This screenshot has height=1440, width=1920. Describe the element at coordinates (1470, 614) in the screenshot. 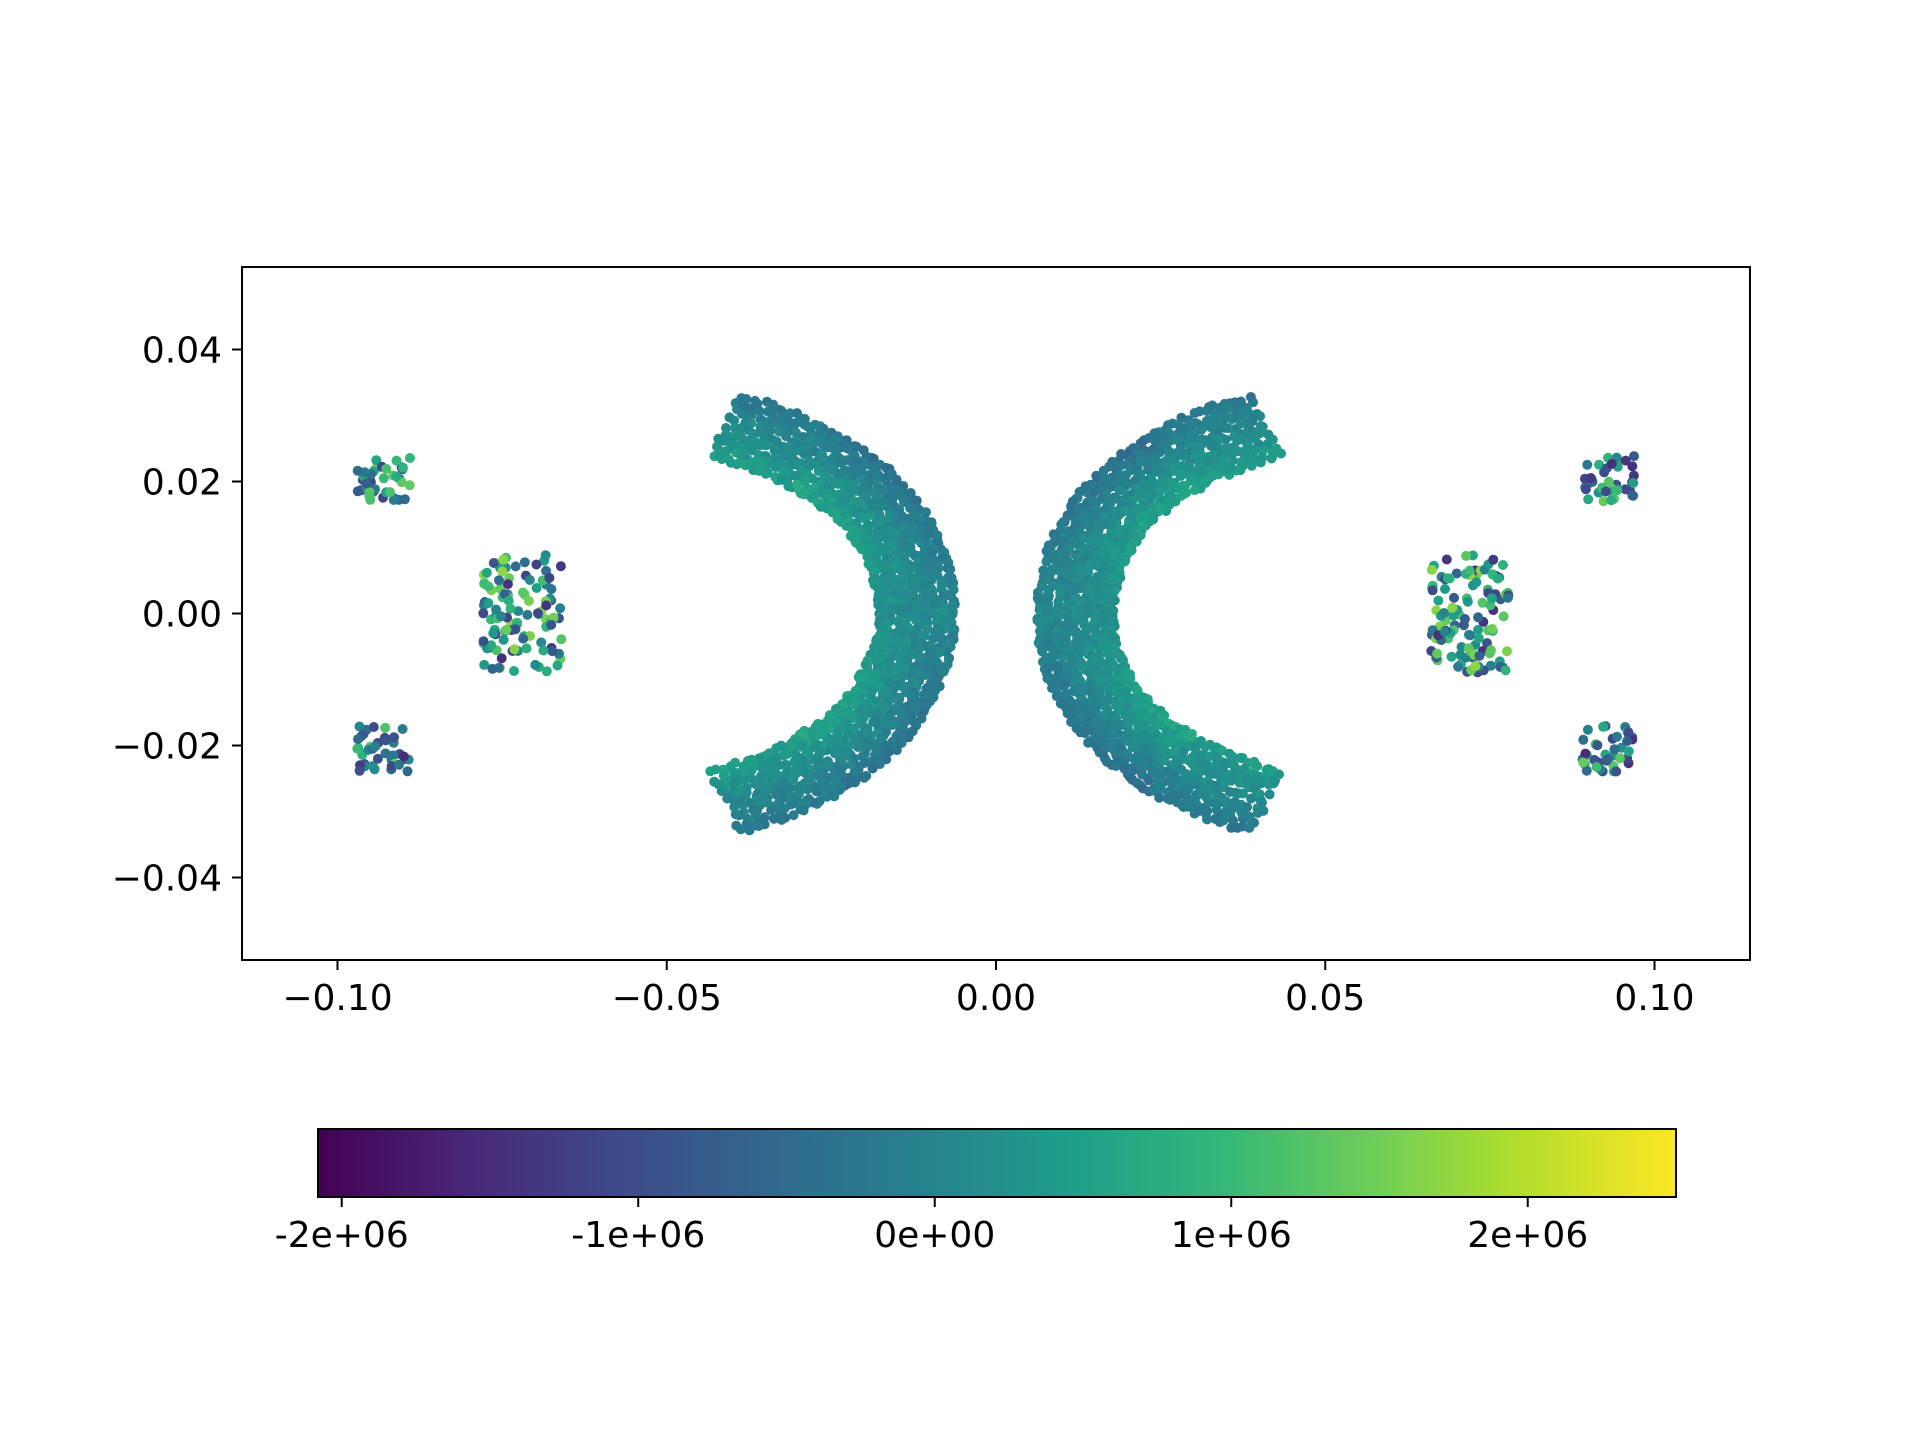

I see `series-right-inner-cluster` at that location.